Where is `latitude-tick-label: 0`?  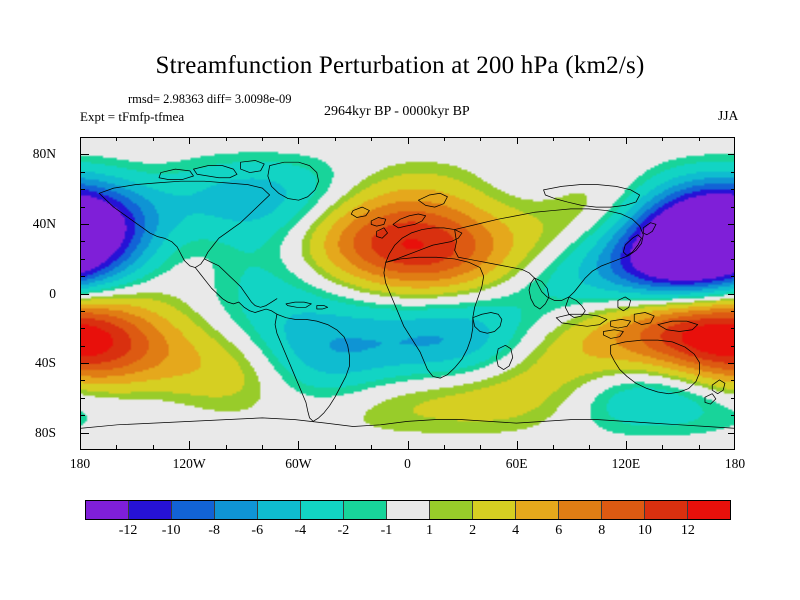
latitude-tick-label: 0 is located at coordinates (52, 293).